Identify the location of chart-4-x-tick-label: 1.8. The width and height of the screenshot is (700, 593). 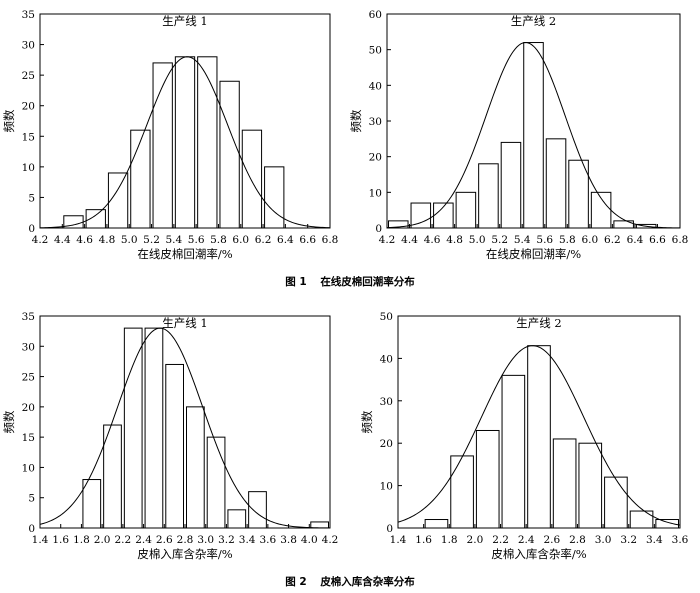
(449, 540).